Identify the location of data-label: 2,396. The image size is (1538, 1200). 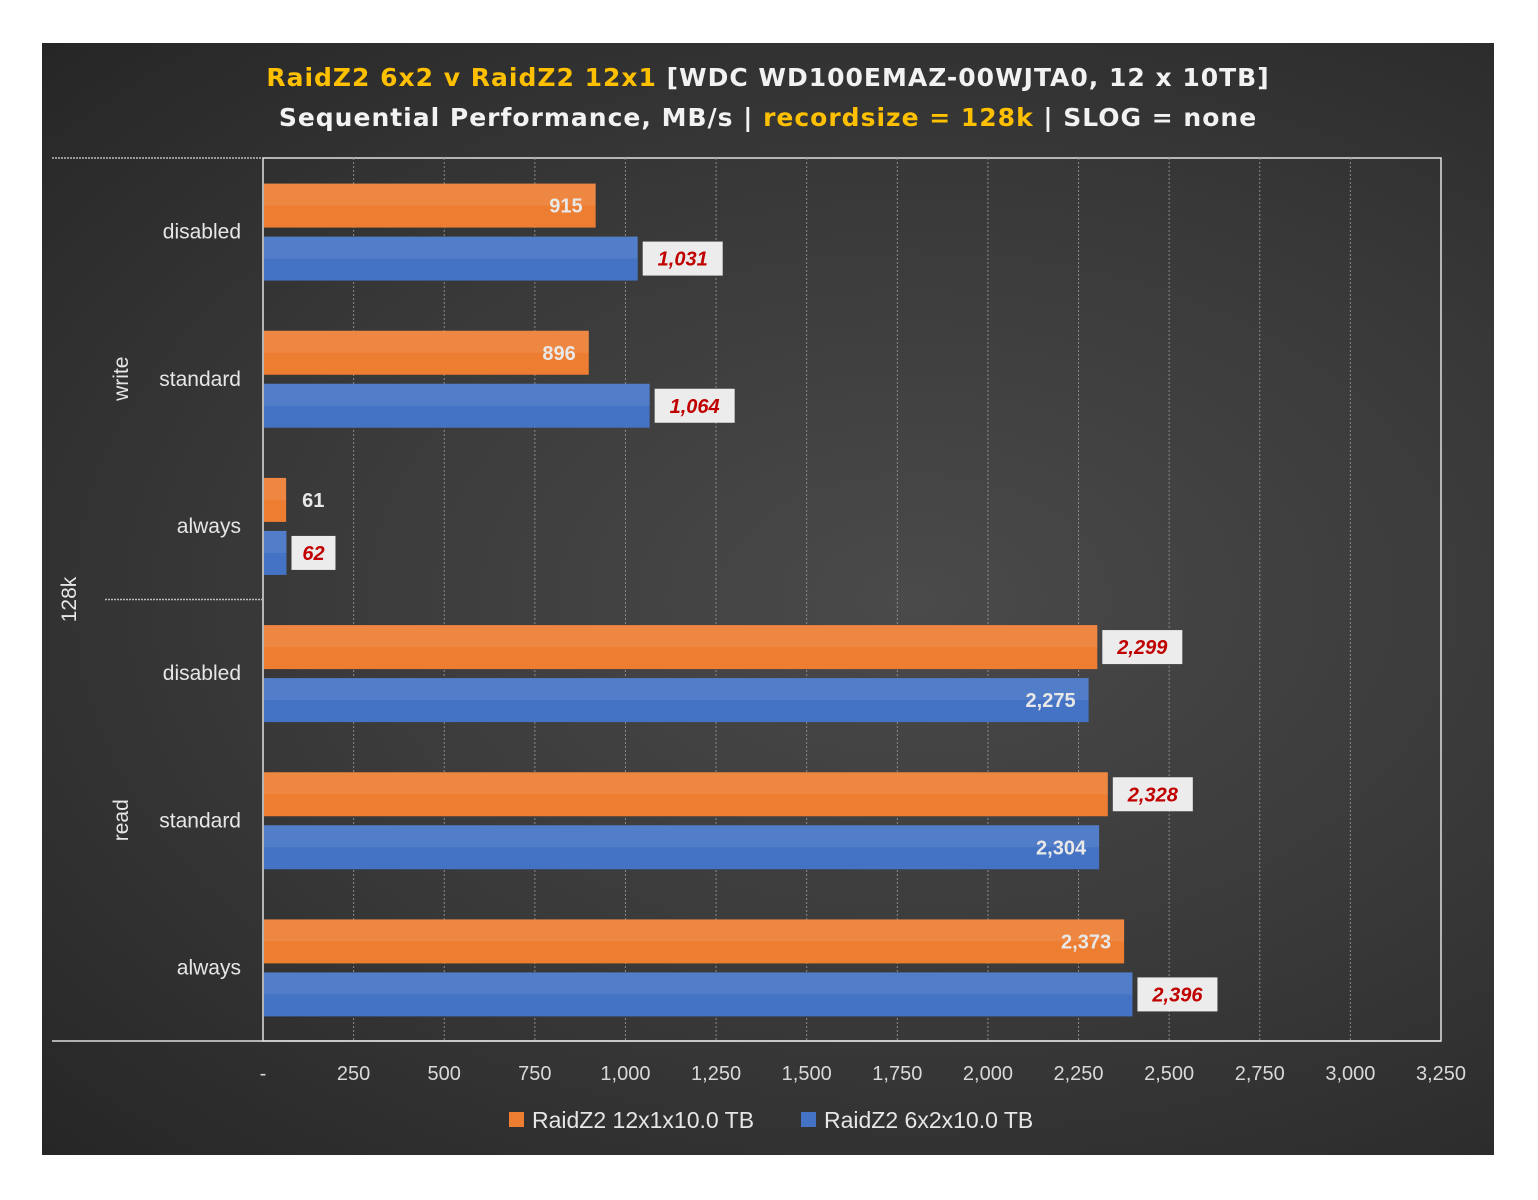
(1177, 995).